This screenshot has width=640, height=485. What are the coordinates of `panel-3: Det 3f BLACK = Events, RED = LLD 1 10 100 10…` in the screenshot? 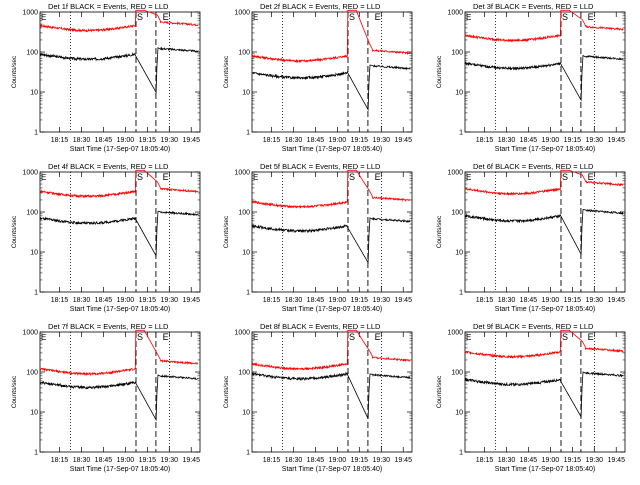 It's located at (531, 77).